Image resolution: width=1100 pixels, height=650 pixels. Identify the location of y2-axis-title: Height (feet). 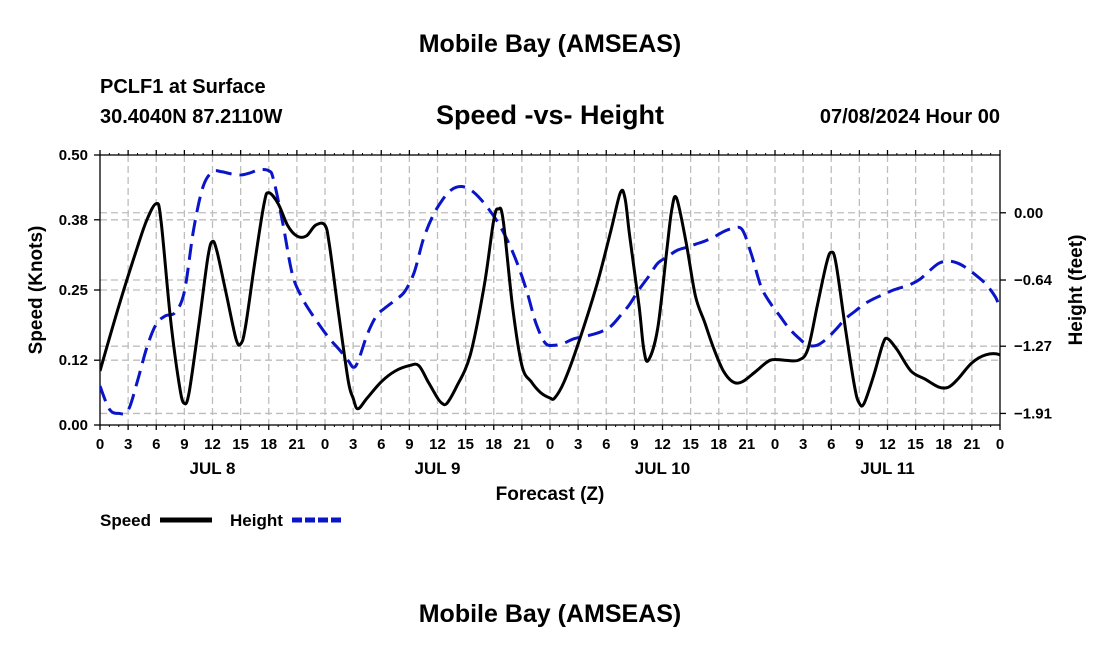
(1076, 290).